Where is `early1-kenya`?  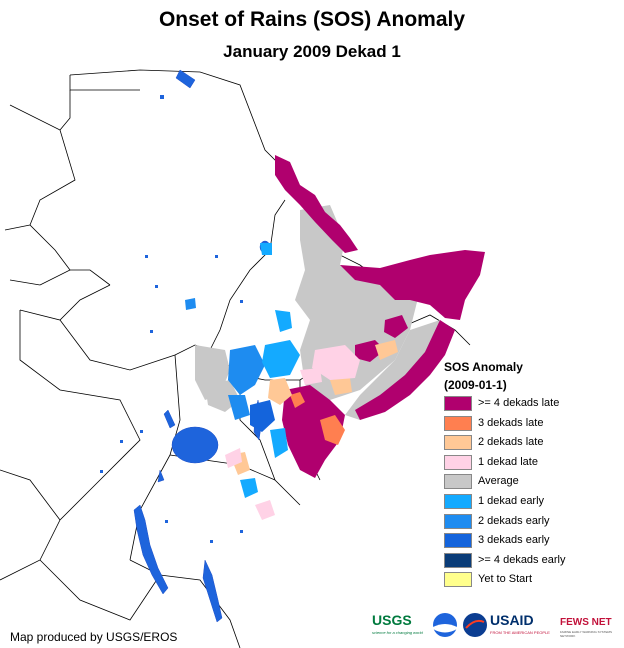
early1-kenya is located at coordinates (279, 443).